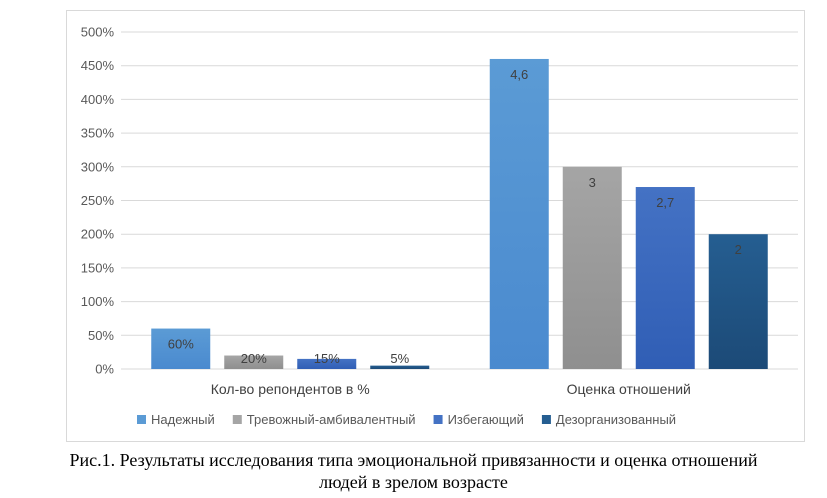 This screenshot has width=827, height=498. Describe the element at coordinates (519, 74) in the screenshot. I see `data-label: 4,6` at that location.